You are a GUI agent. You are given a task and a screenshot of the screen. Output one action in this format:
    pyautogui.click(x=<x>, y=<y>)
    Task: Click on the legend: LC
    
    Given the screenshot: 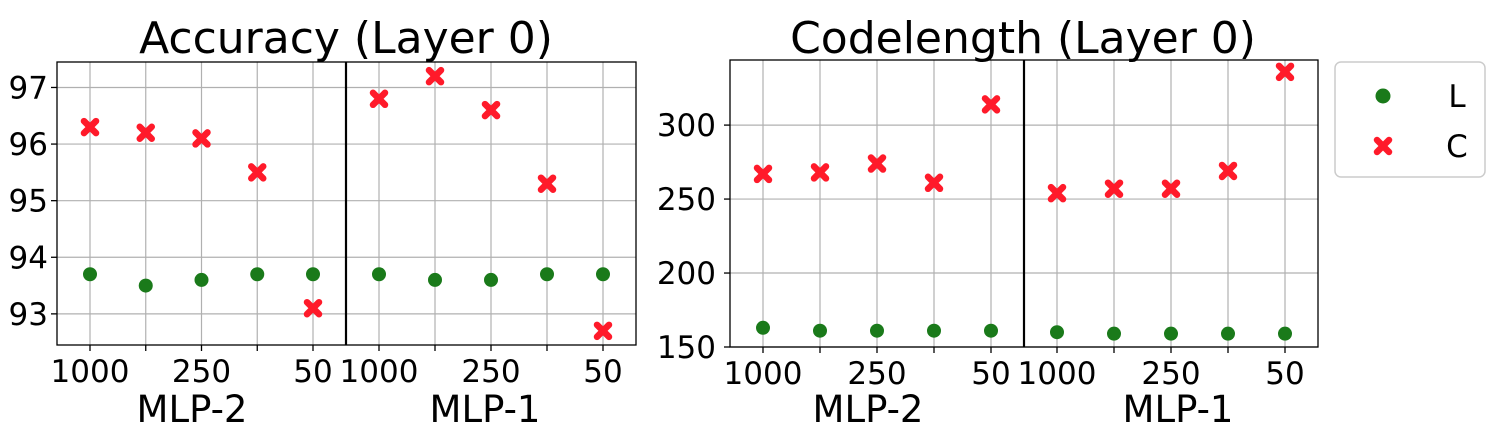 What is the action you would take?
    pyautogui.click(x=1410, y=119)
    